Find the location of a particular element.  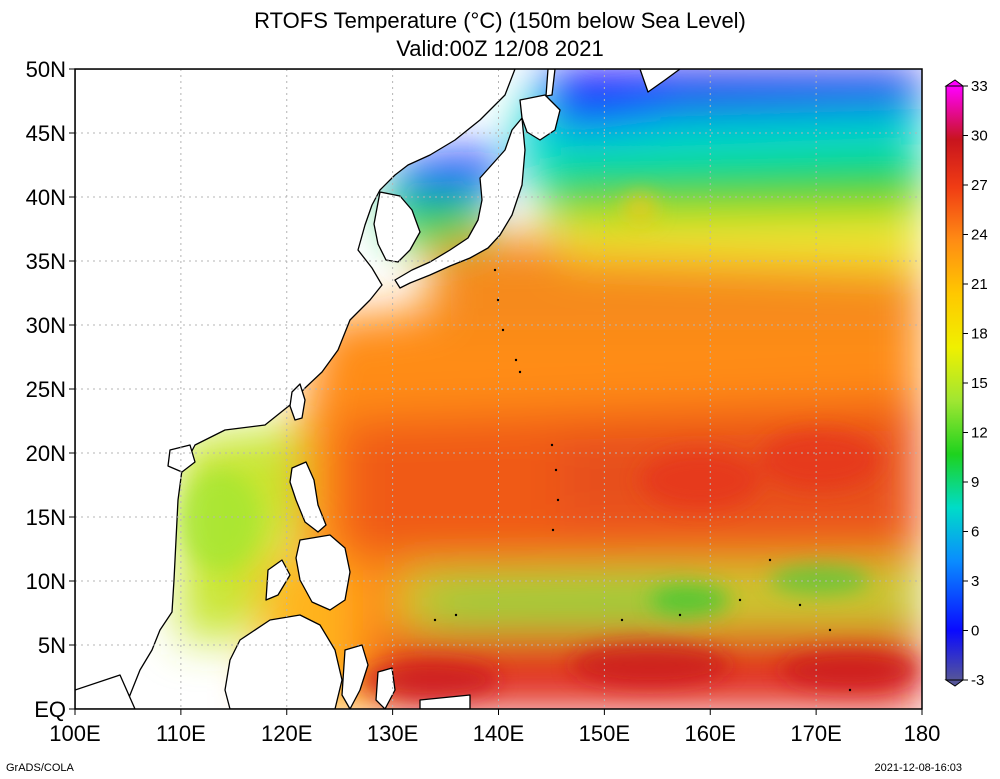

timestamp-label: 2021-12-08-16:03 is located at coordinates (918, 768).